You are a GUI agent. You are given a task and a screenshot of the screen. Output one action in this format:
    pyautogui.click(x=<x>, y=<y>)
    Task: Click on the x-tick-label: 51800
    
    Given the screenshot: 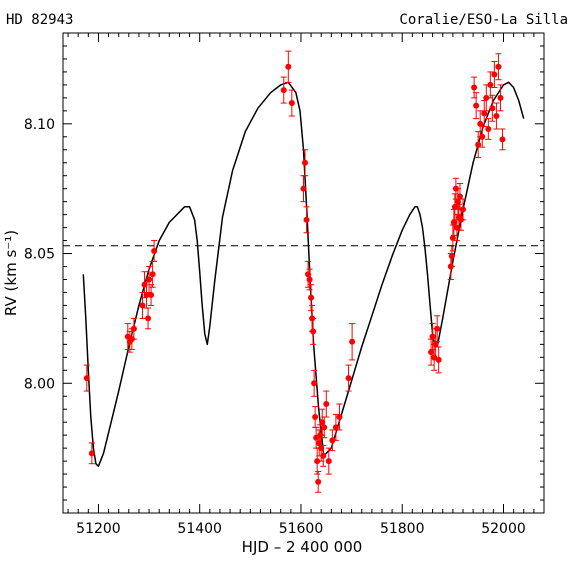 What is the action you would take?
    pyautogui.click(x=402, y=529)
    